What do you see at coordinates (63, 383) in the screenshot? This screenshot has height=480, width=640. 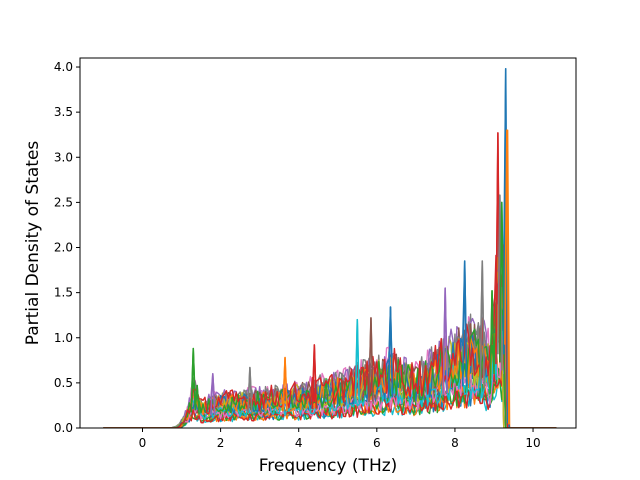 I see `y-tick-label: 0.5` at bounding box center [63, 383].